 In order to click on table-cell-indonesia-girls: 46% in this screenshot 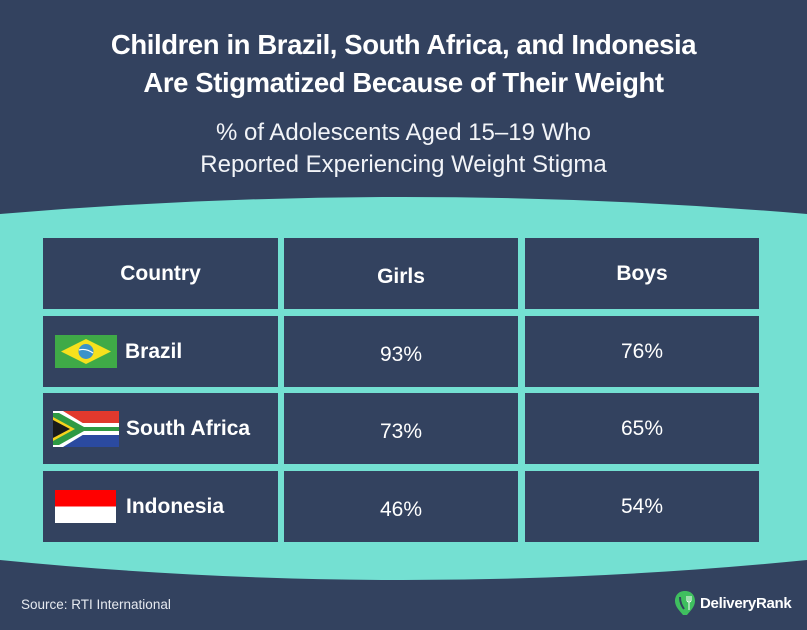, I will do `click(401, 506)`.